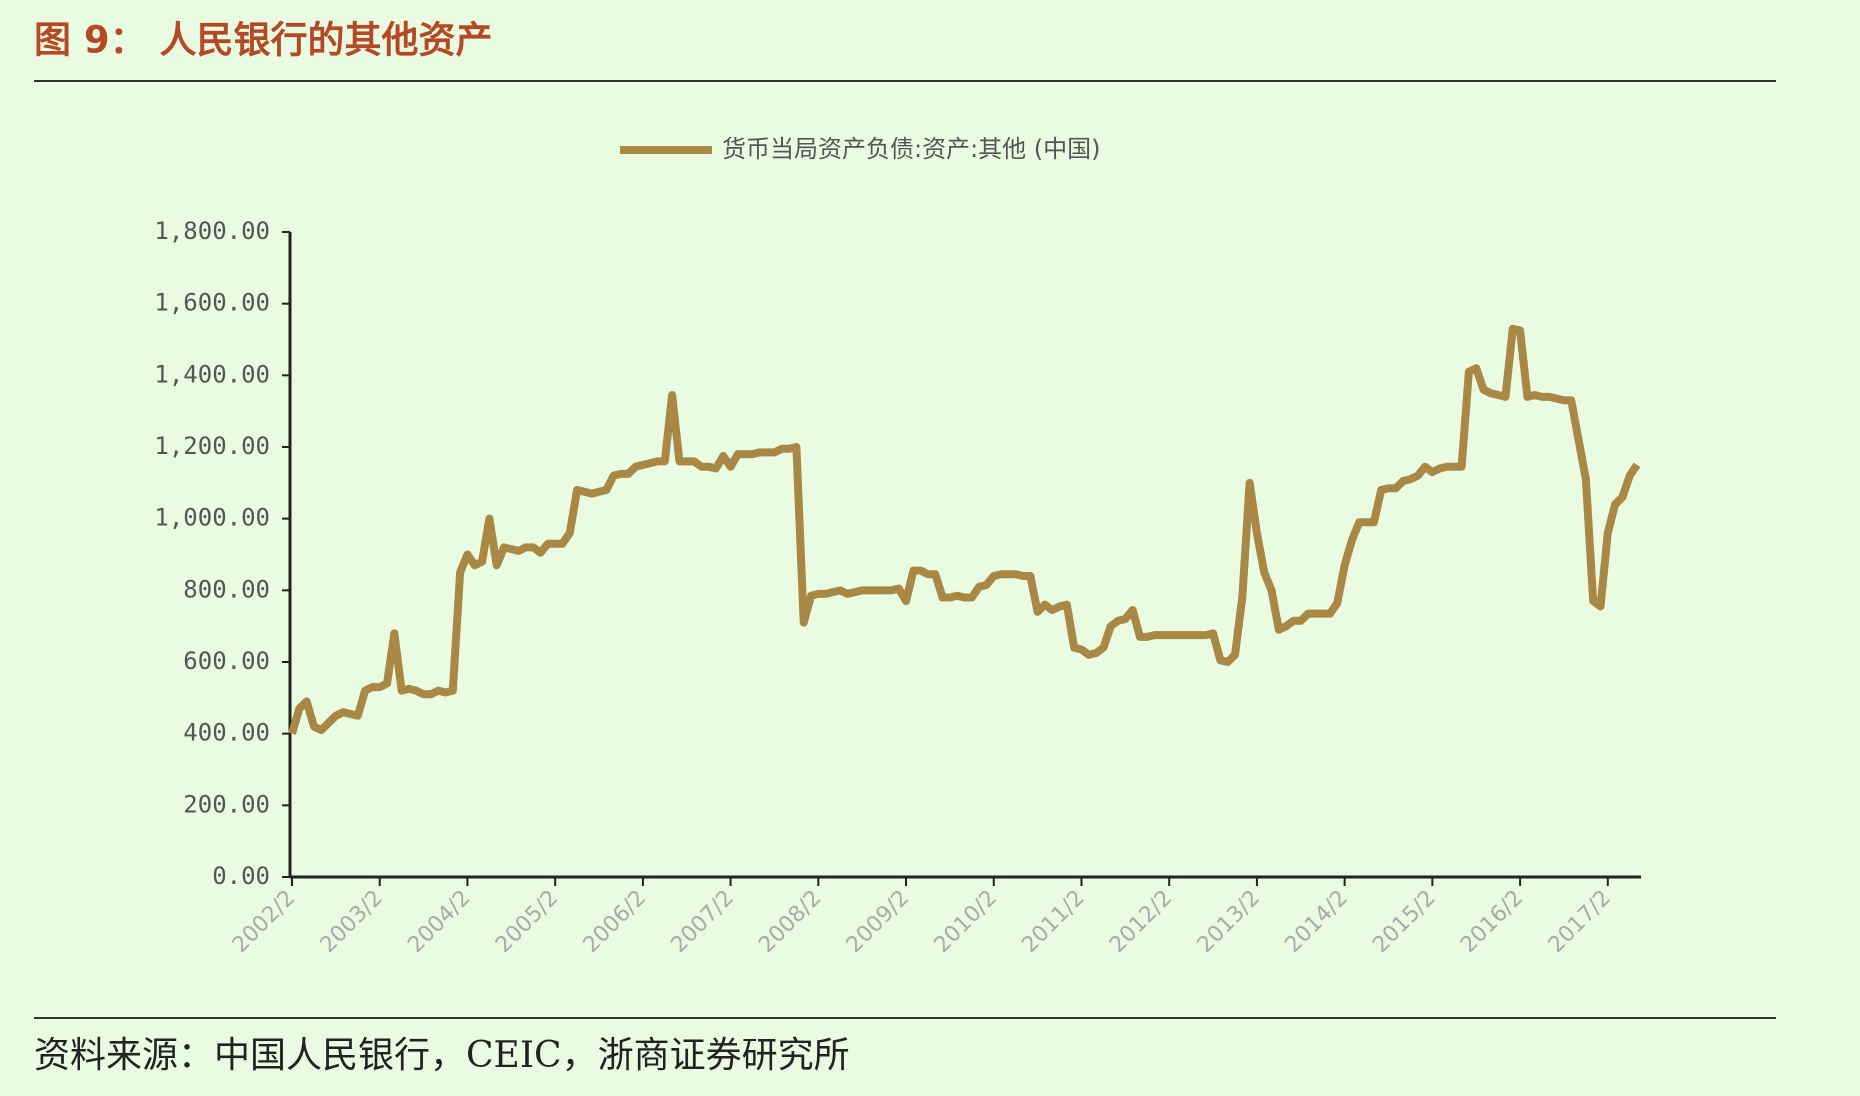  I want to click on y-tick-label: 1,400.00, so click(212, 374).